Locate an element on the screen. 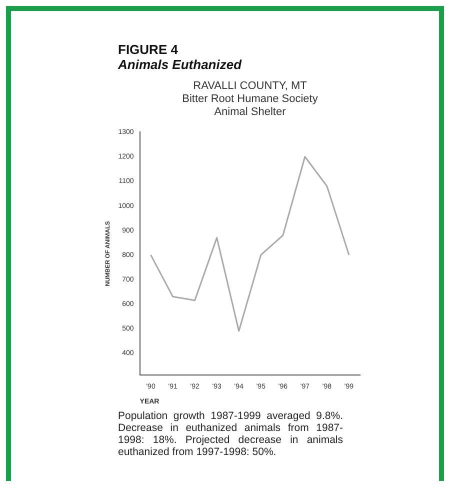  chart-subtitle: RAVALLI COUNTY, MT Bitter Root Humane Society Animal Shelter is located at coordinates (250, 99).